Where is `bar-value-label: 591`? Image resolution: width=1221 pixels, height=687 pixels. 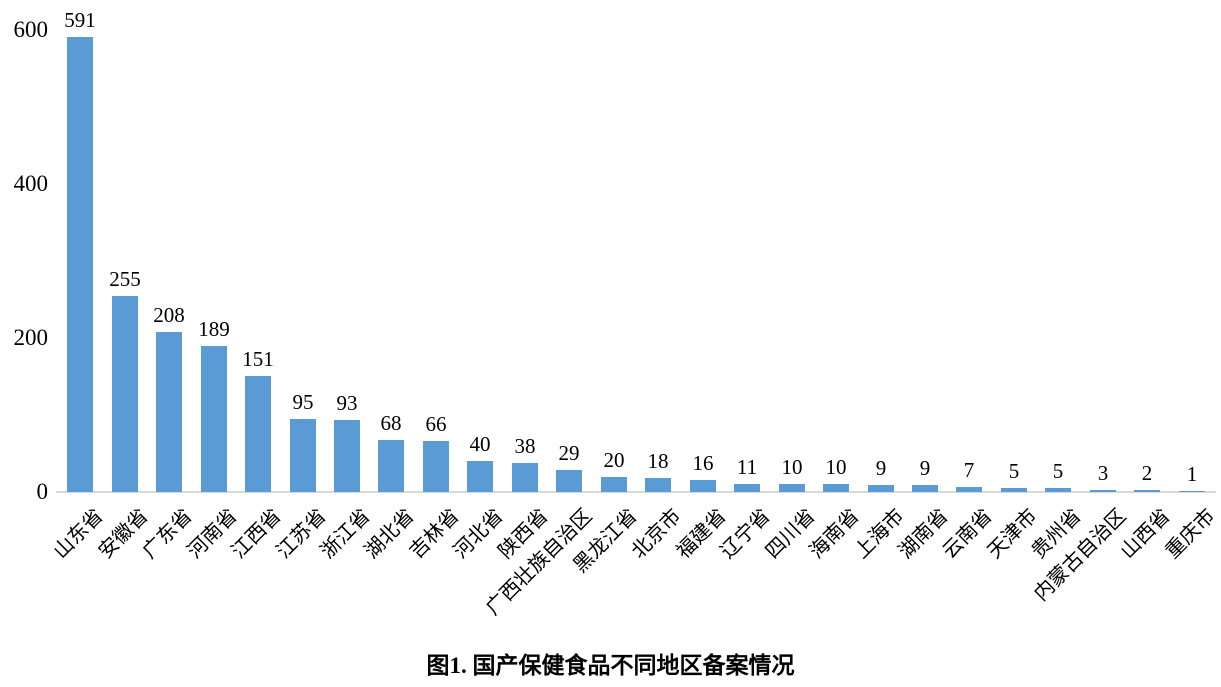
bar-value-label: 591 is located at coordinates (80, 20).